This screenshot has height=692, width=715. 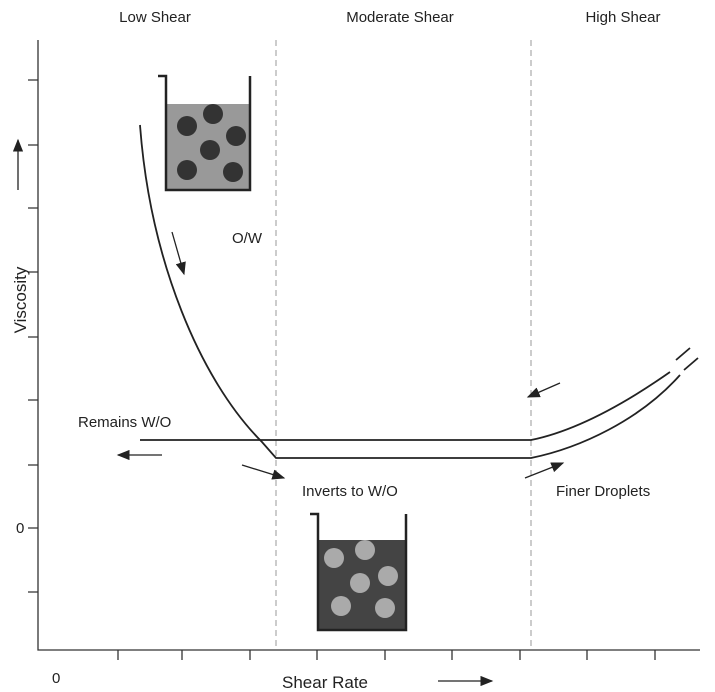 I want to click on annotation: Remains W/O, so click(x=124, y=422).